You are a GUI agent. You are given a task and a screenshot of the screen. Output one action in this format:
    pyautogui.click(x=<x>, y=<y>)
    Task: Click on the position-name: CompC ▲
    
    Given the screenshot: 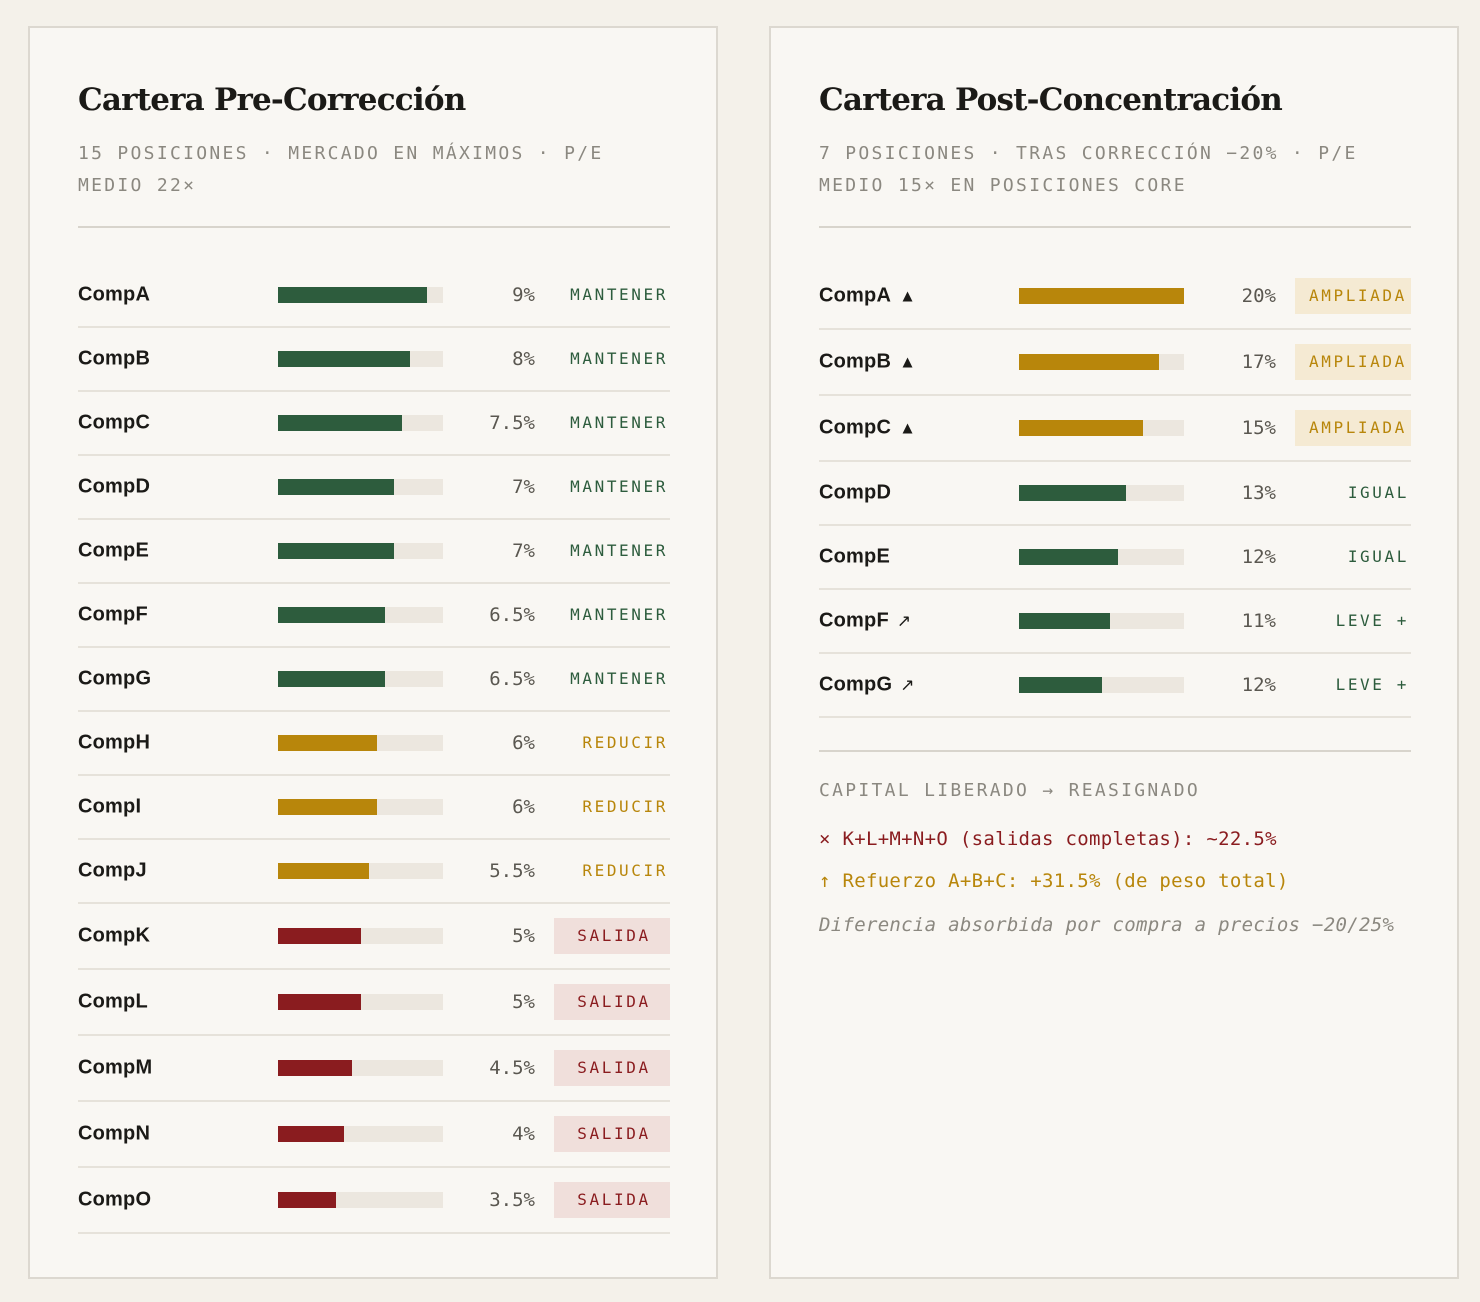 What is the action you would take?
    pyautogui.click(x=867, y=428)
    